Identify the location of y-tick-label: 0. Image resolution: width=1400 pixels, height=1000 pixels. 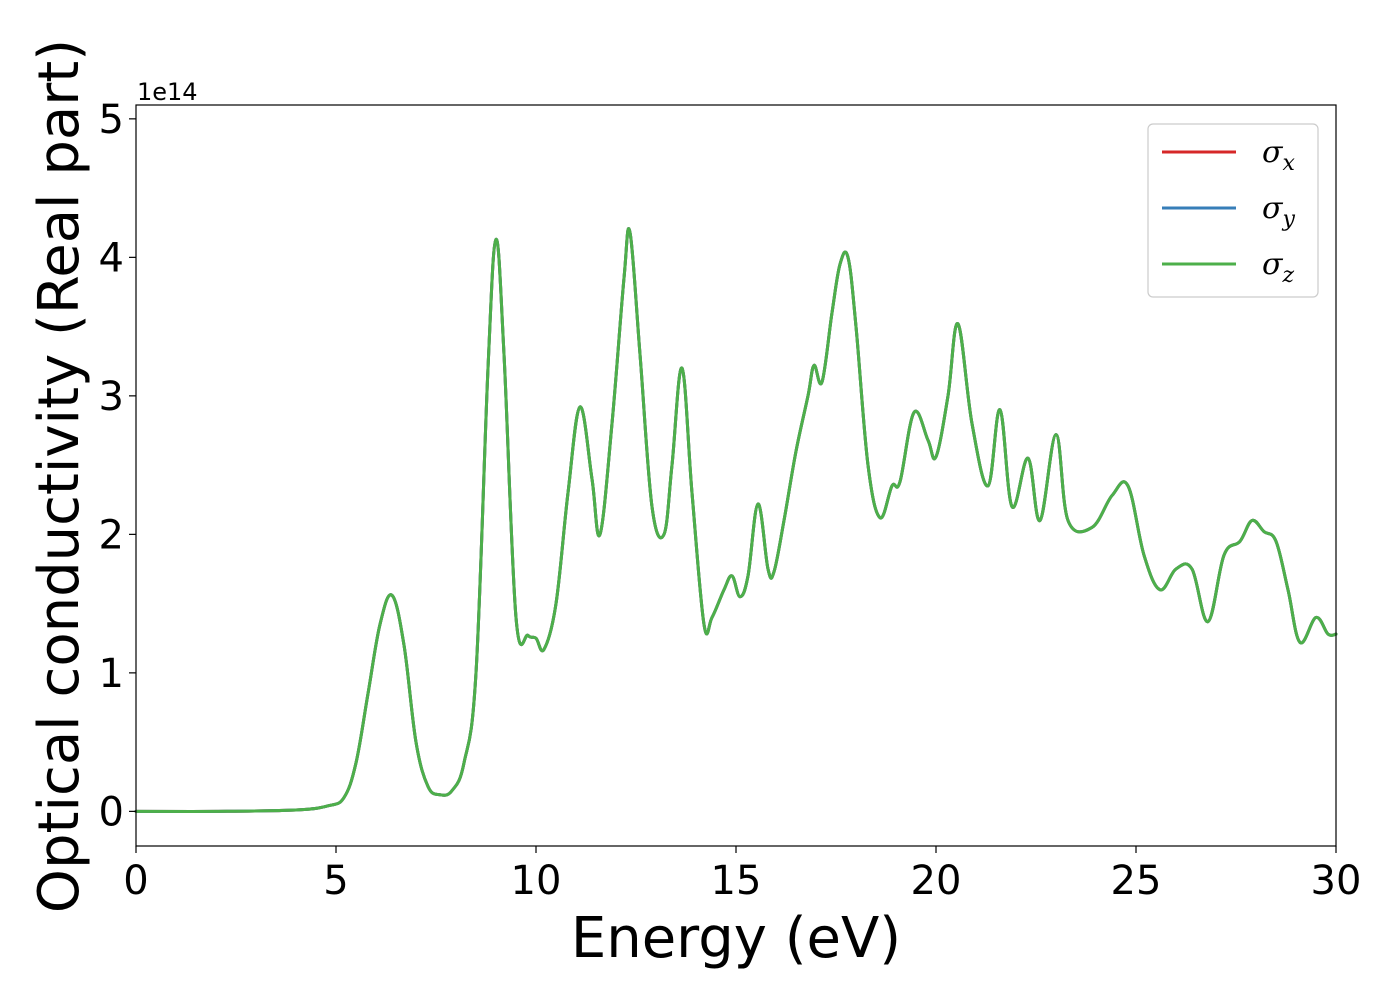
(111, 812).